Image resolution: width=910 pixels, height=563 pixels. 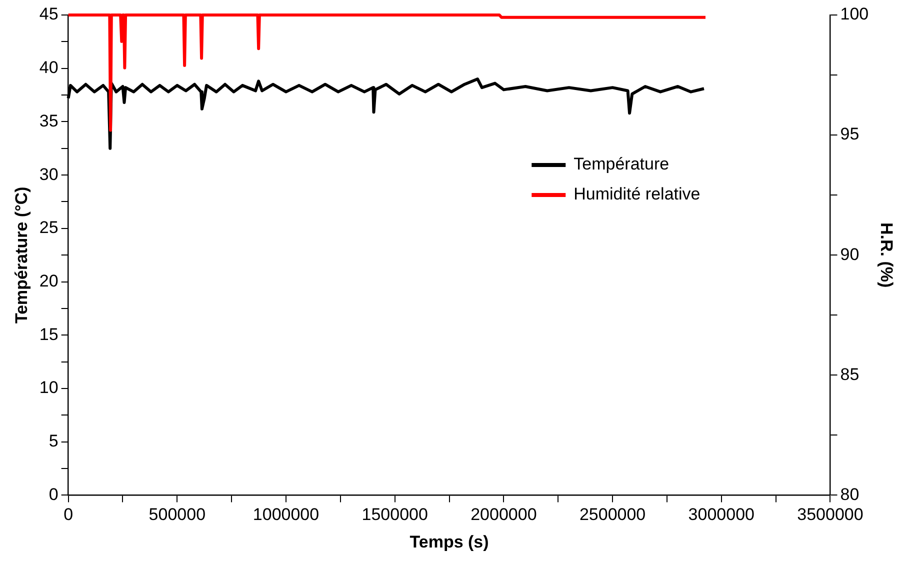 What do you see at coordinates (53, 494) in the screenshot?
I see `y-tick-label: 0` at bounding box center [53, 494].